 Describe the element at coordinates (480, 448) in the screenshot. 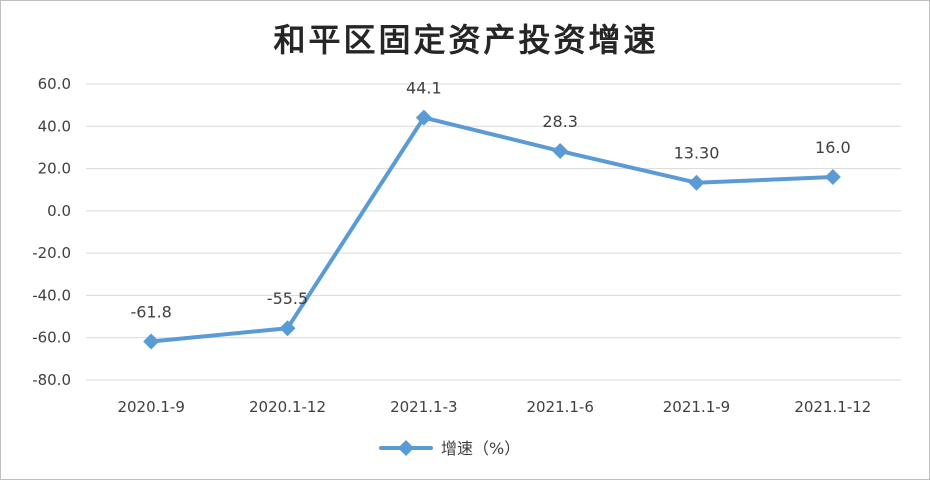

I see `legend-label: 增速（%）` at that location.